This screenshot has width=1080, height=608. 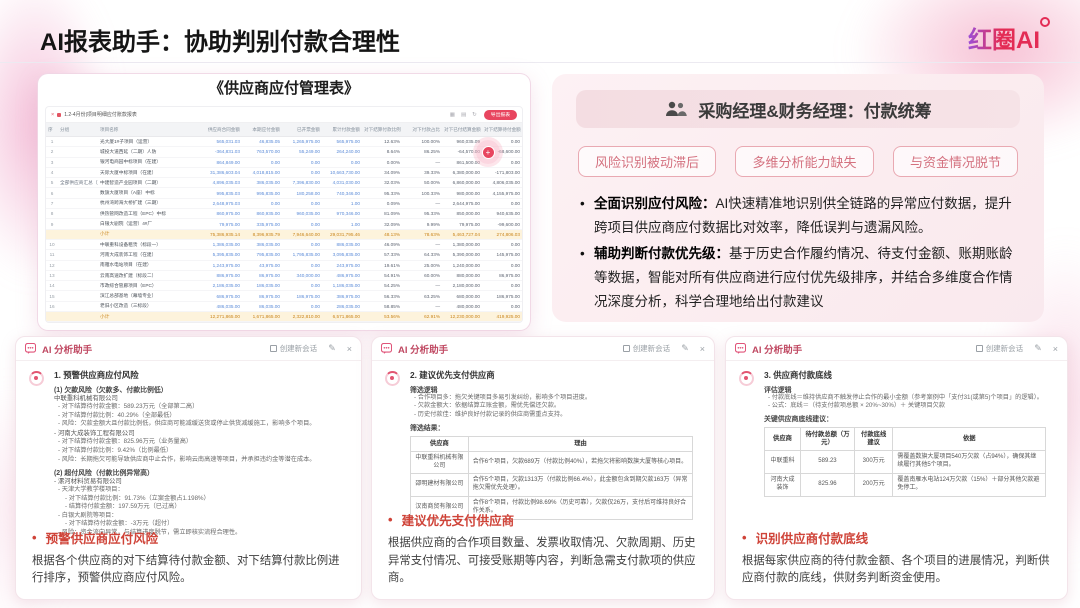 What do you see at coordinates (308, 275) in the screenshot?
I see `sheet-cell: 340,000.00` at bounding box center [308, 275].